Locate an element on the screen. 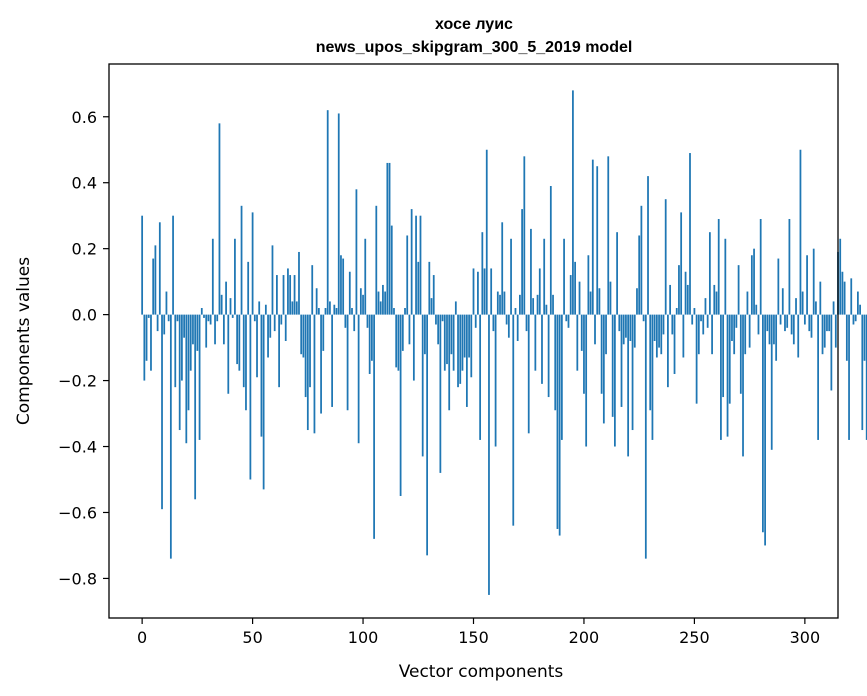 Image resolution: width=867 pixels, height=696 pixels. chart-title-line2: news_upos_skipgram_300_5_2019 model is located at coordinates (474, 47).